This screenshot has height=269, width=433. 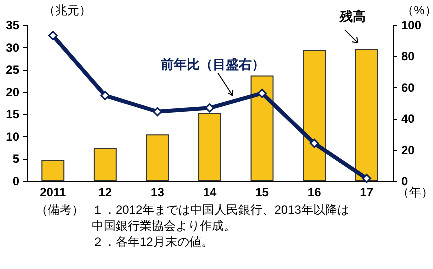 What do you see at coordinates (409, 119) in the screenshot?
I see `y2-tick-label: 40` at bounding box center [409, 119].